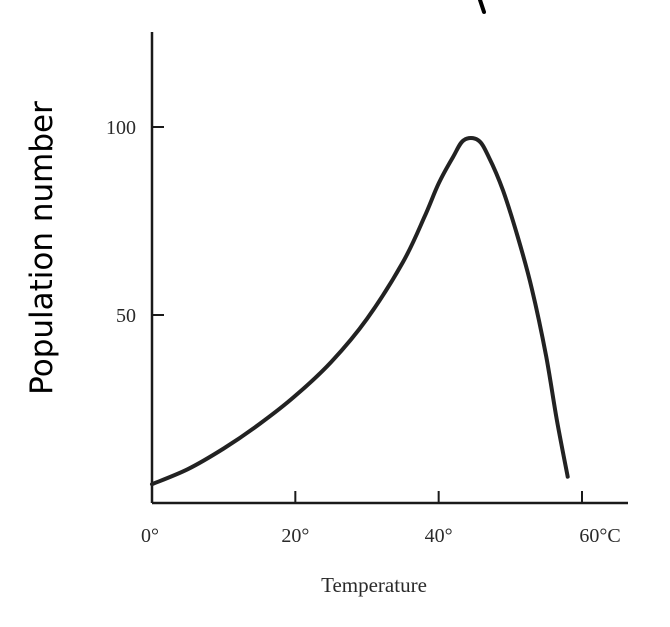  What do you see at coordinates (135, 222) in the screenshot?
I see `y-ticks: 50 100` at bounding box center [135, 222].